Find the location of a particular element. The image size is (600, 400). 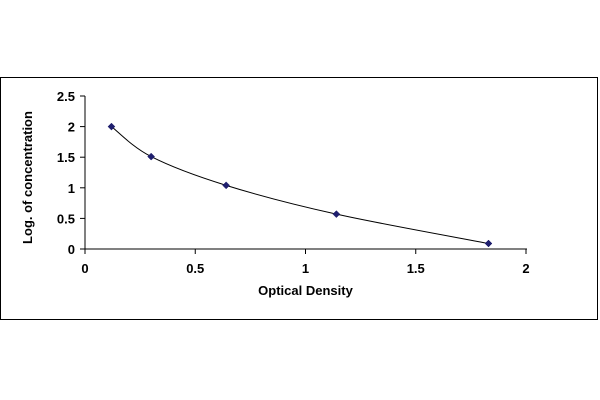

y-tick-label: 0 is located at coordinates (71, 249).